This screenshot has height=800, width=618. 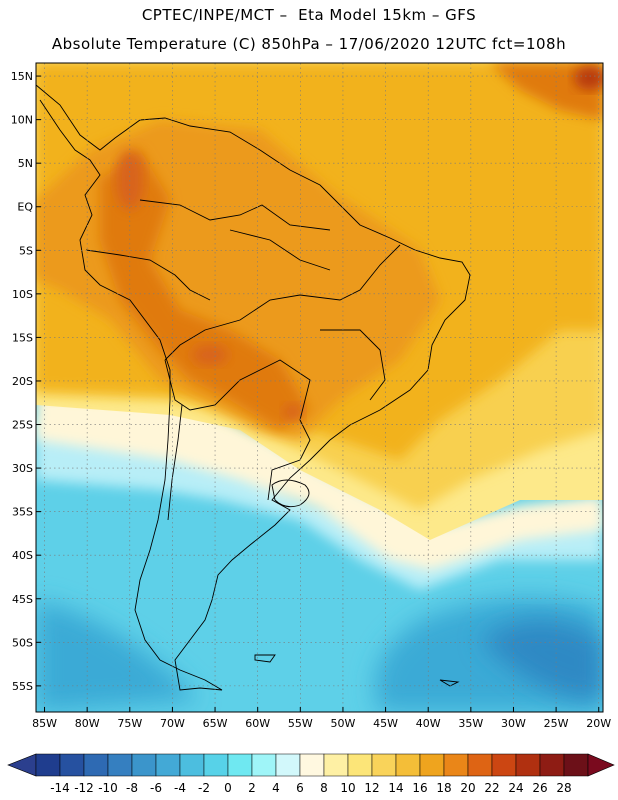 What do you see at coordinates (541, 660) in the screenshot?
I see `field-ocean-deepest` at bounding box center [541, 660].